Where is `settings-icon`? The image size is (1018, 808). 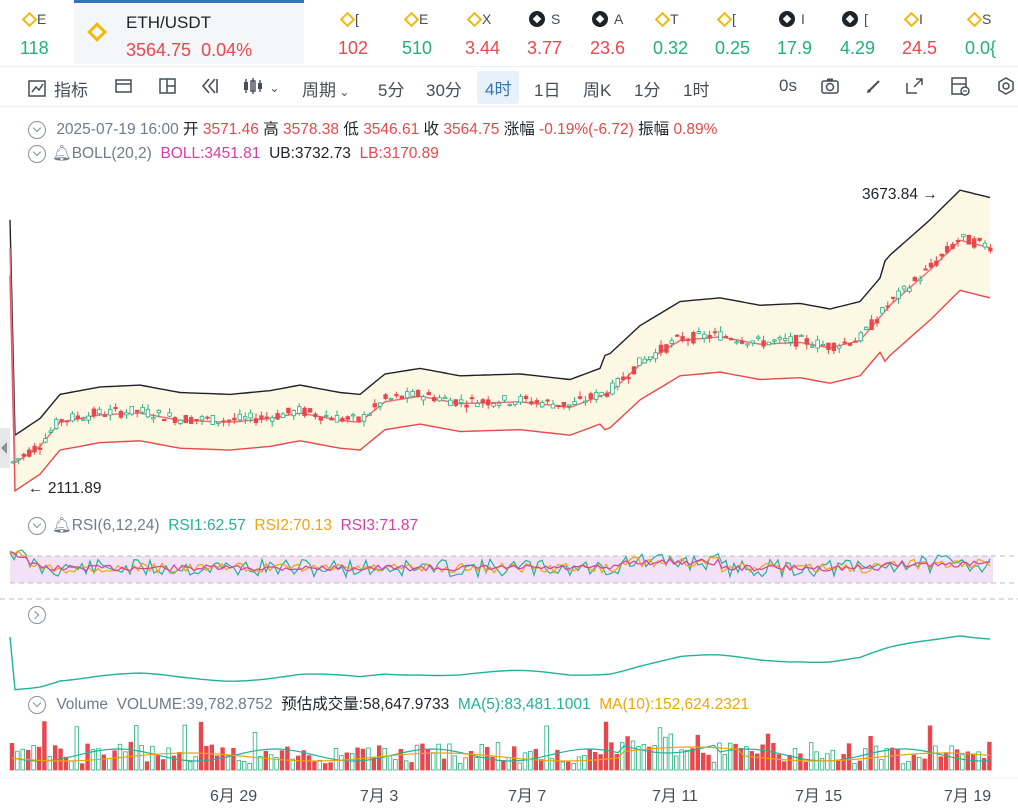 settings-icon is located at coordinates (1006, 86).